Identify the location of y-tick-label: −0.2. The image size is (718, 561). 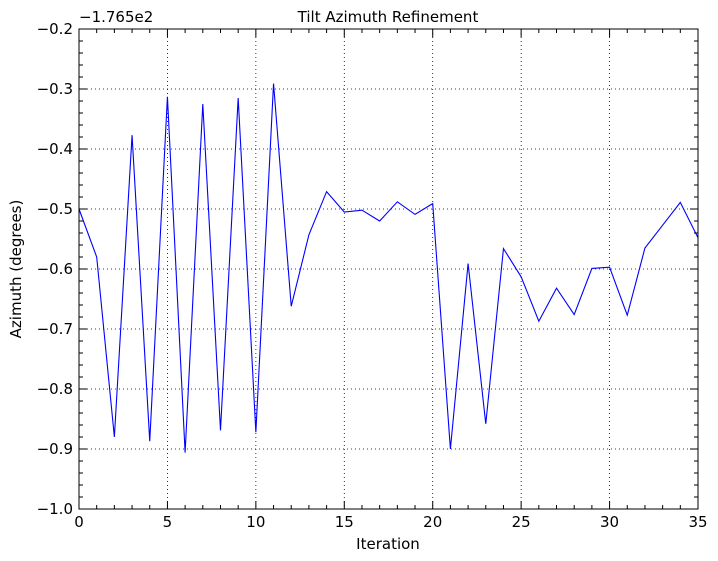
(55, 29).